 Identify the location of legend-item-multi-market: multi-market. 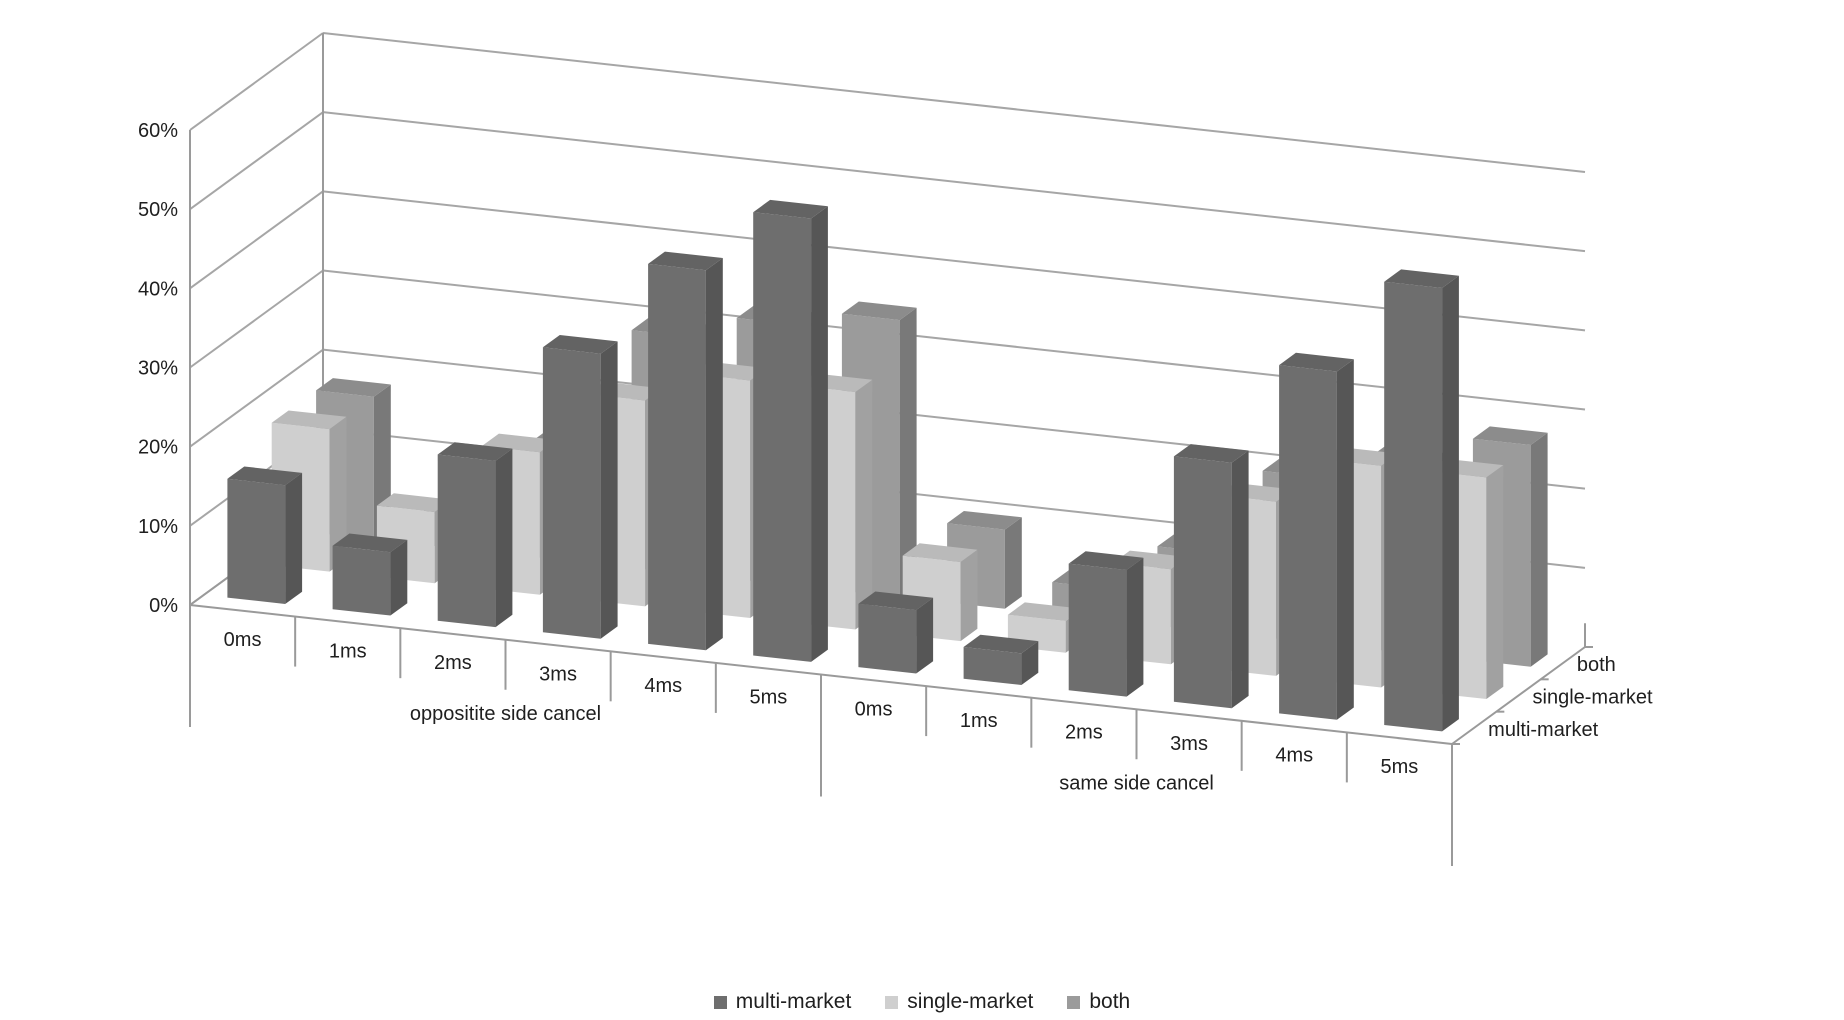
(782, 1002).